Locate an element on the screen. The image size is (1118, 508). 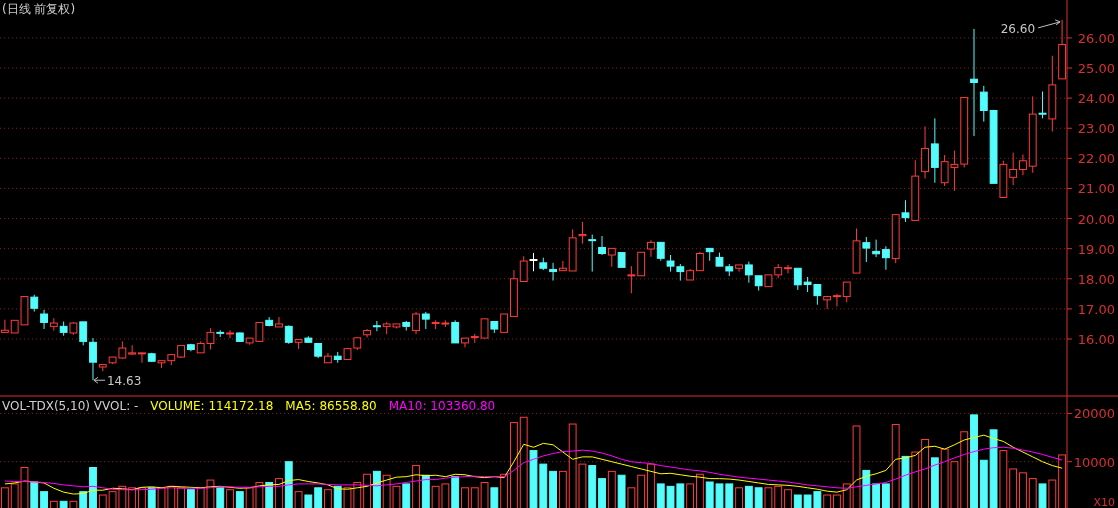
annotation: VOLUME: 114172.18 is located at coordinates (212, 406).